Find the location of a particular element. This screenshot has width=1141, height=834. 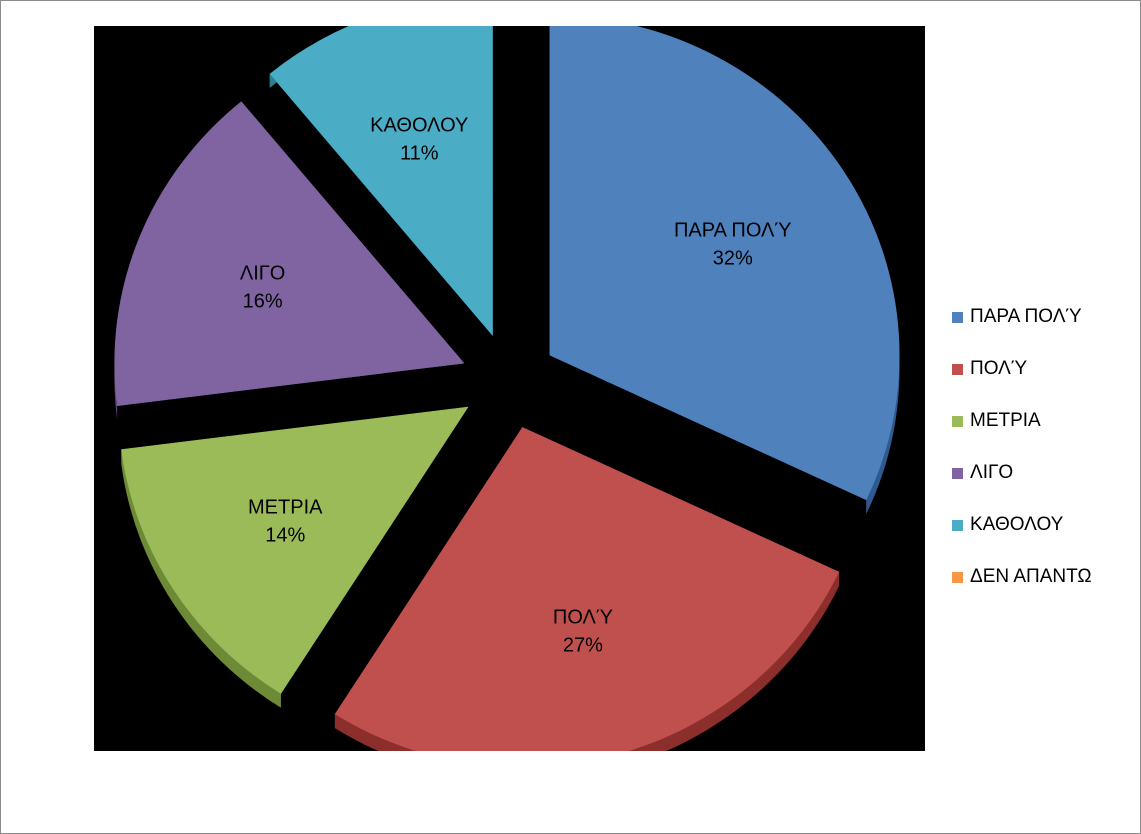

slice-category-label: ΠΑΡΑ ΠΟΛΎ is located at coordinates (733, 230).